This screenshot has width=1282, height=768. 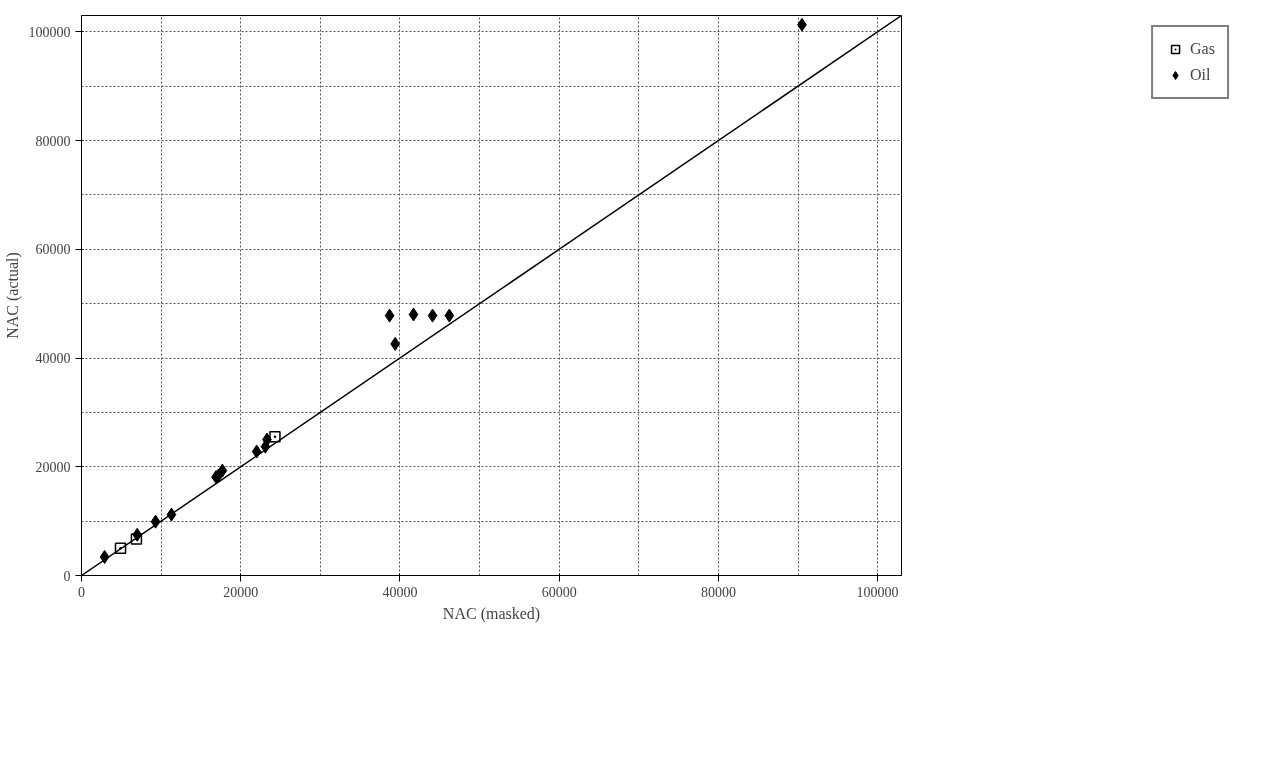 What do you see at coordinates (53, 467) in the screenshot?
I see `y-tick-label: 20000` at bounding box center [53, 467].